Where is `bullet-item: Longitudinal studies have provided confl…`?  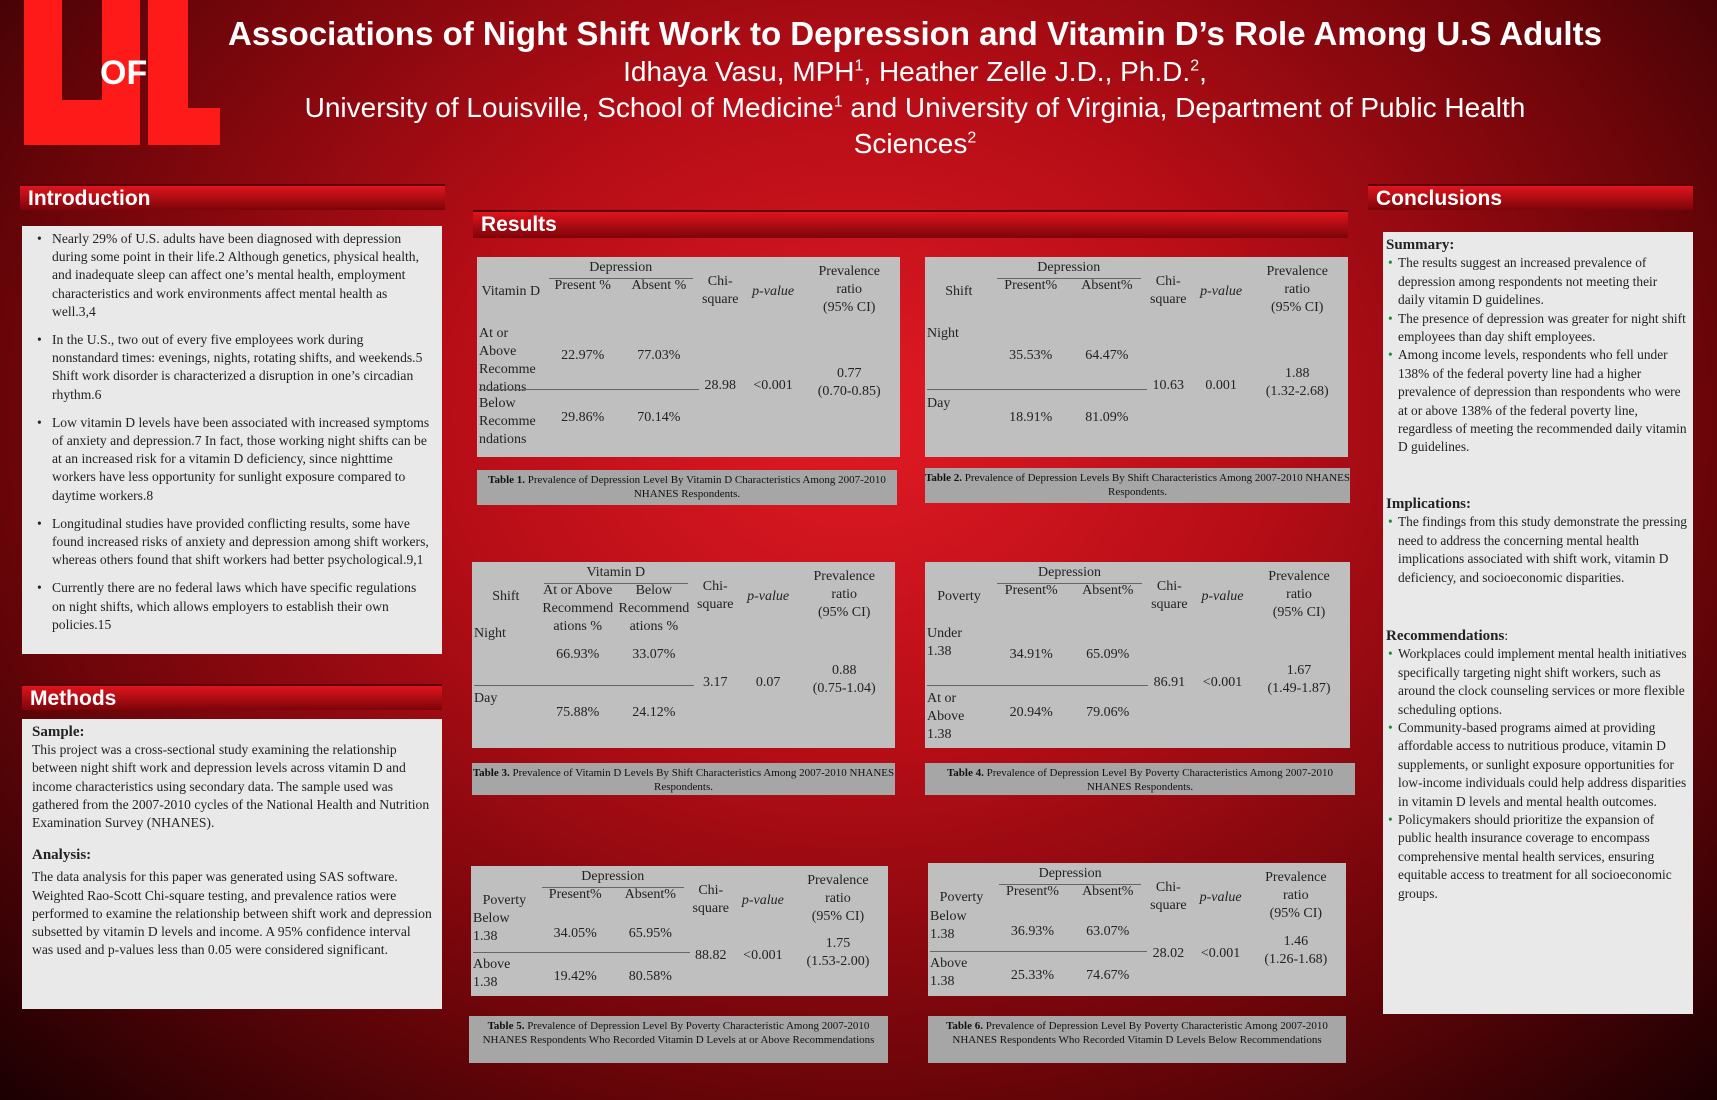 bullet-item: Longitudinal studies have provided confl… is located at coordinates (230, 542).